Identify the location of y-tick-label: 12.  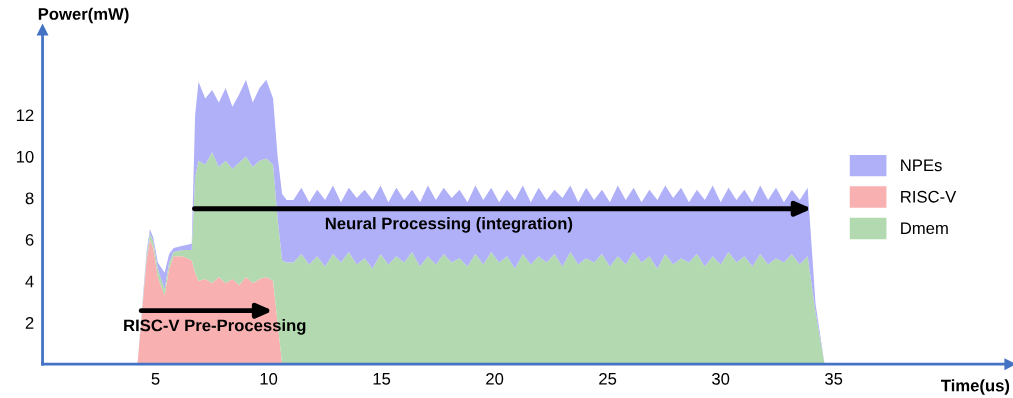
(25, 115).